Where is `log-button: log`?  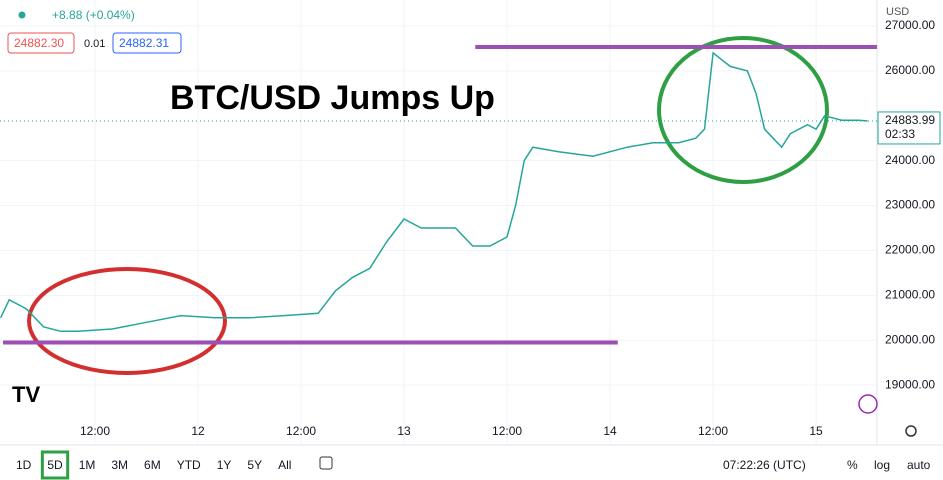 log-button: log is located at coordinates (882, 465).